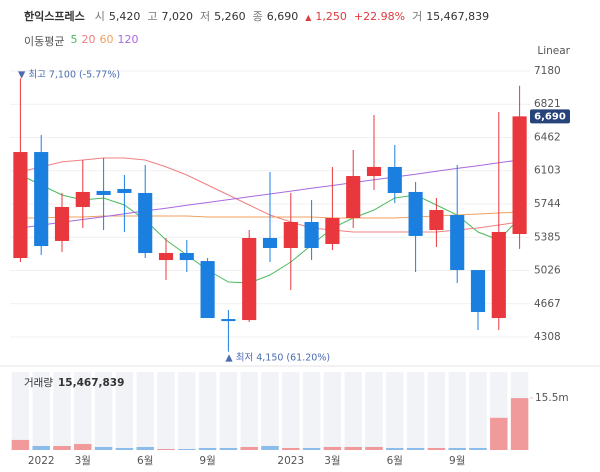 The height and width of the screenshot is (472, 600). What do you see at coordinates (88, 39) in the screenshot?
I see `legend-entry: 20` at bounding box center [88, 39].